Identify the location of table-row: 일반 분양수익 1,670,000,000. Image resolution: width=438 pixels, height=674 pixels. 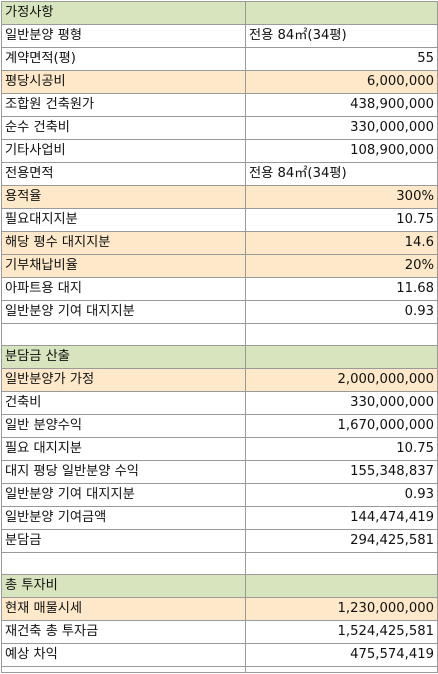
(219, 426).